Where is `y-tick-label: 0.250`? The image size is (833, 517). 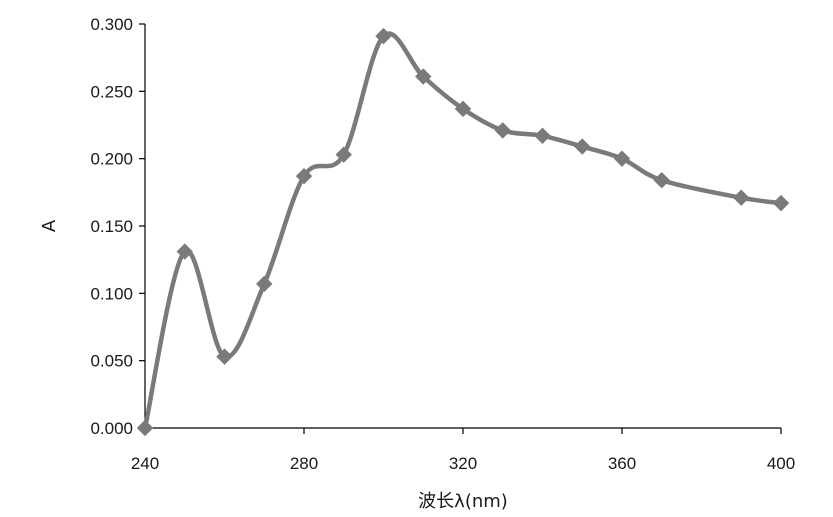 y-tick-label: 0.250 is located at coordinates (111, 91).